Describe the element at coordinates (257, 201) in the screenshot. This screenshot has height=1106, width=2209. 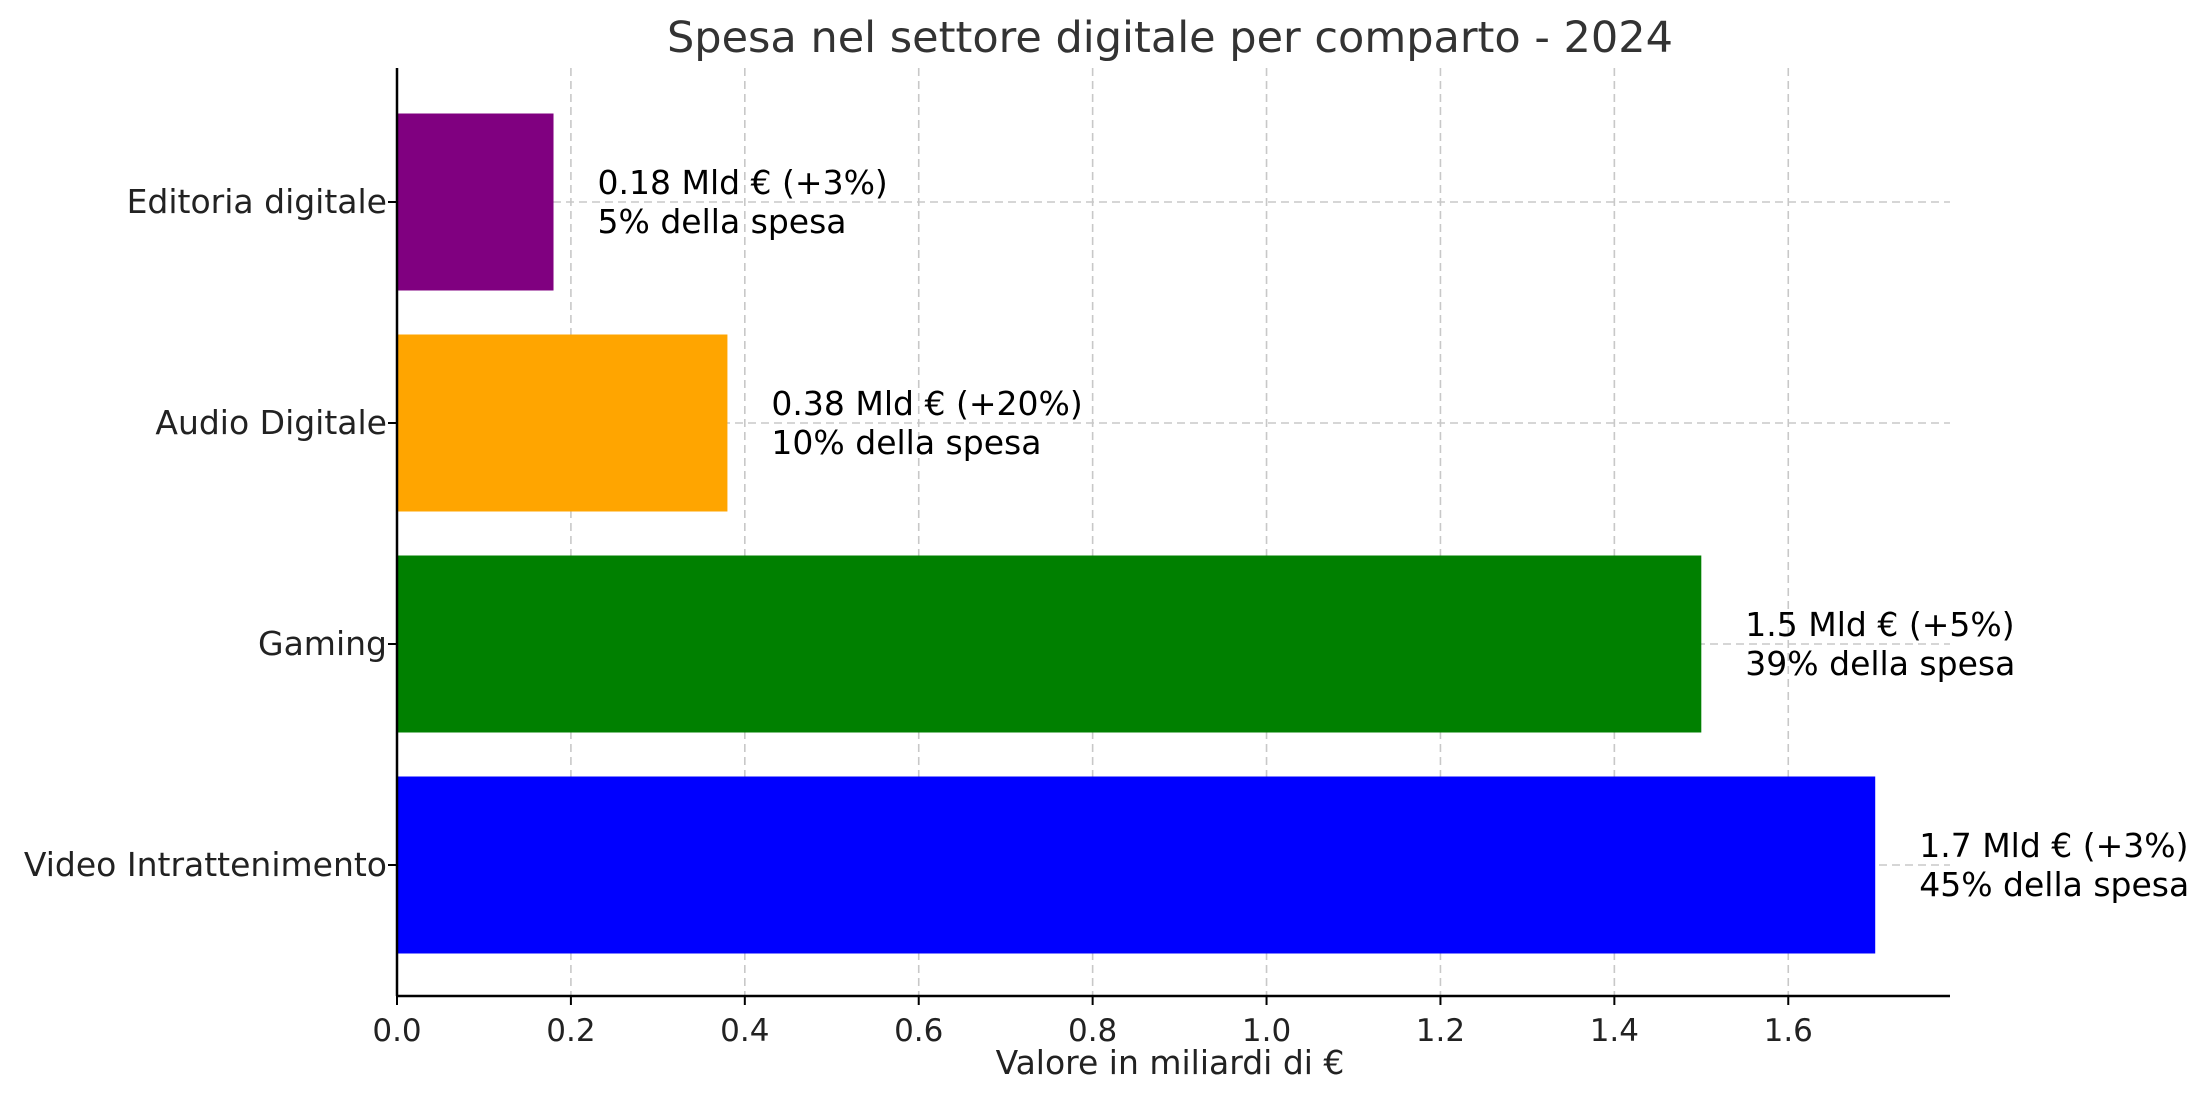
I see `category-label: Editoria digitale` at that location.